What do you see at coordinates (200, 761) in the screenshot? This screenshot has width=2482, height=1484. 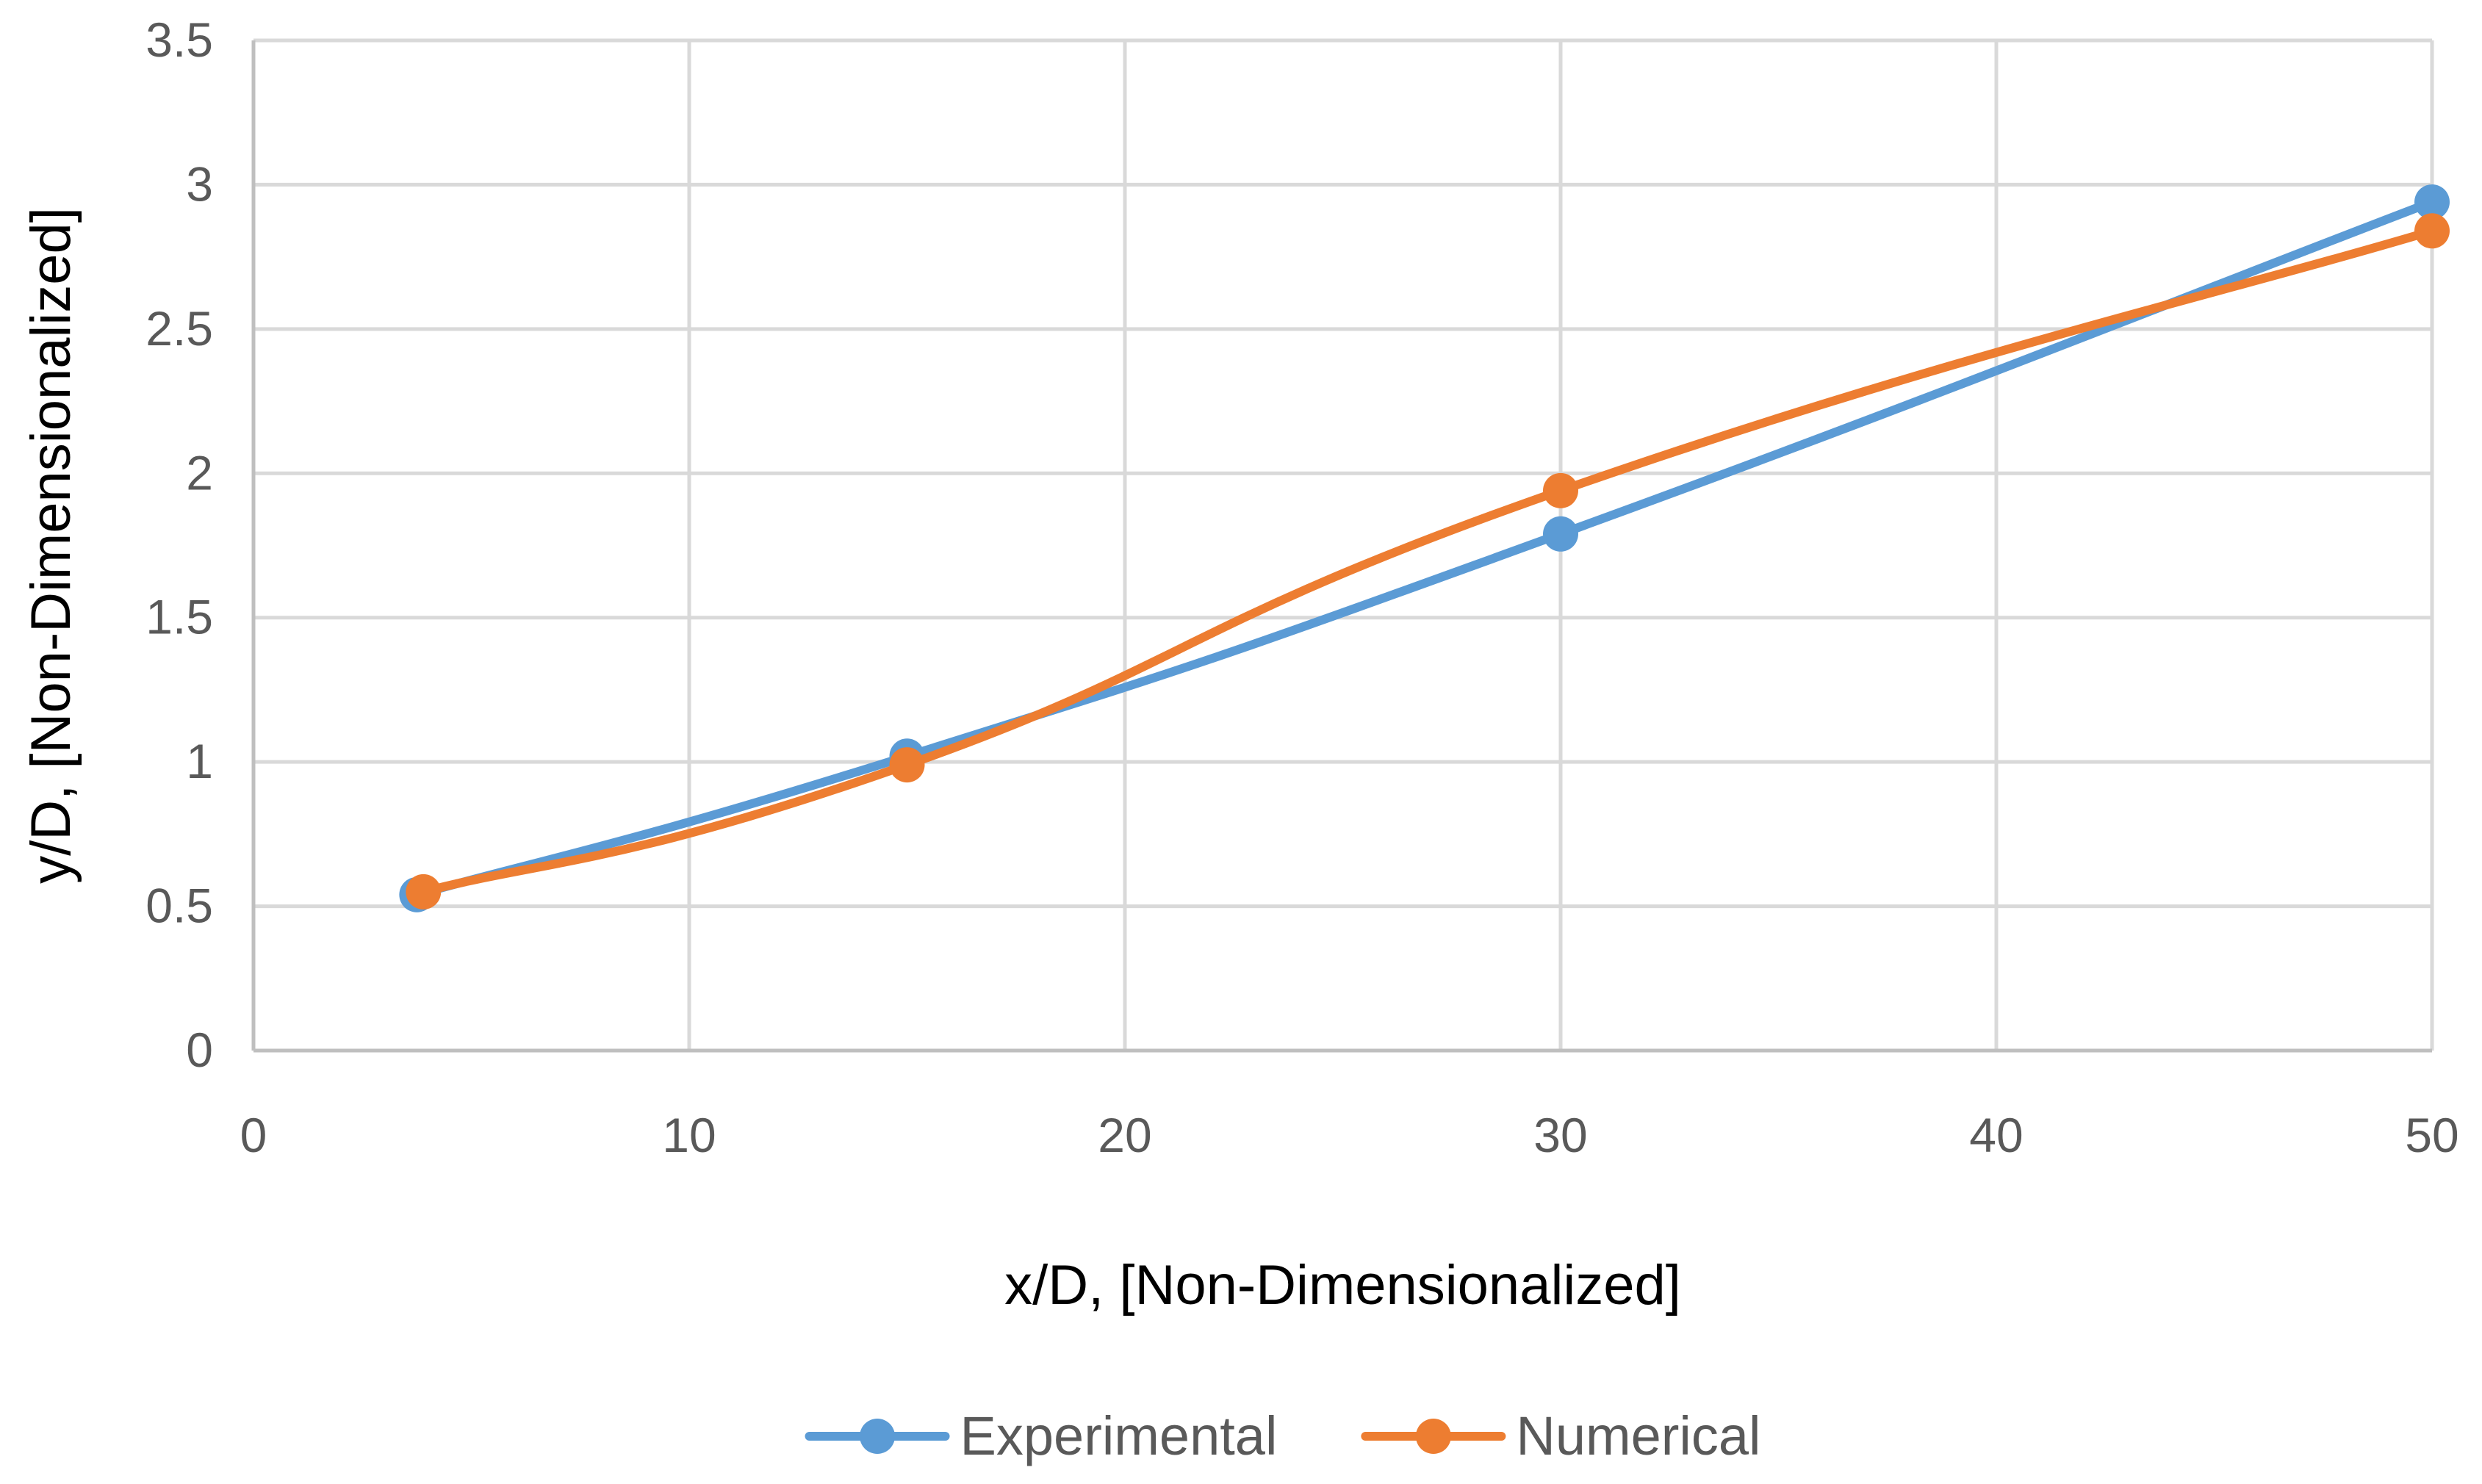 I see `y-tick-label: 1` at bounding box center [200, 761].